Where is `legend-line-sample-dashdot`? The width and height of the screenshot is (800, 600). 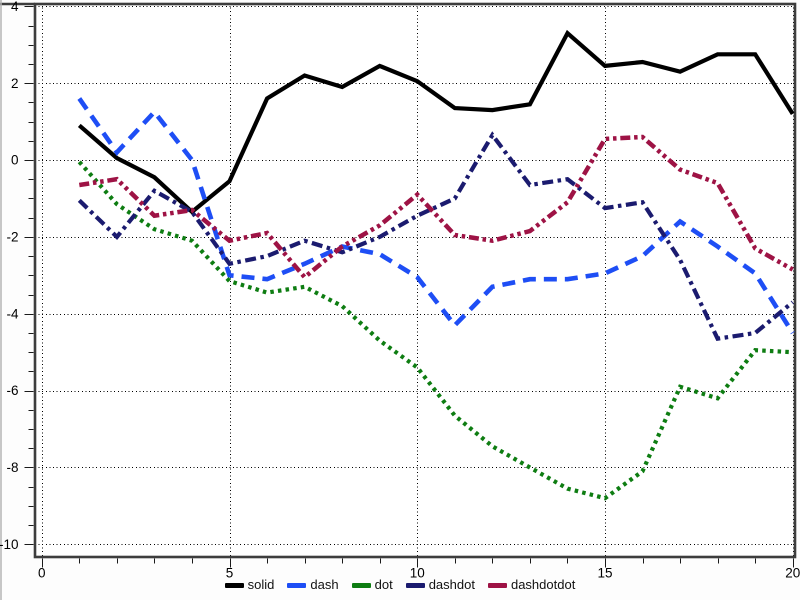 legend-line-sample-dashdot is located at coordinates (415, 585).